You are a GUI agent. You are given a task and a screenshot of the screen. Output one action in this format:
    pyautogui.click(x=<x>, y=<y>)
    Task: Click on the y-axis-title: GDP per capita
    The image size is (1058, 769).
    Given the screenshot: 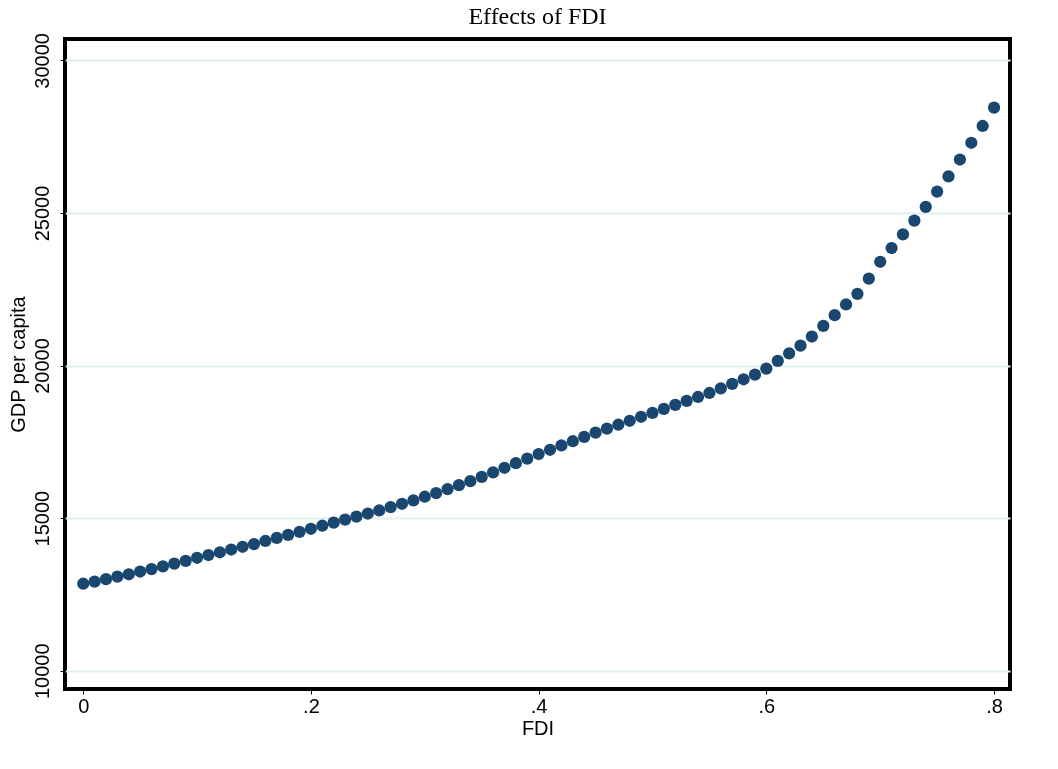 What is the action you would take?
    pyautogui.click(x=17, y=364)
    